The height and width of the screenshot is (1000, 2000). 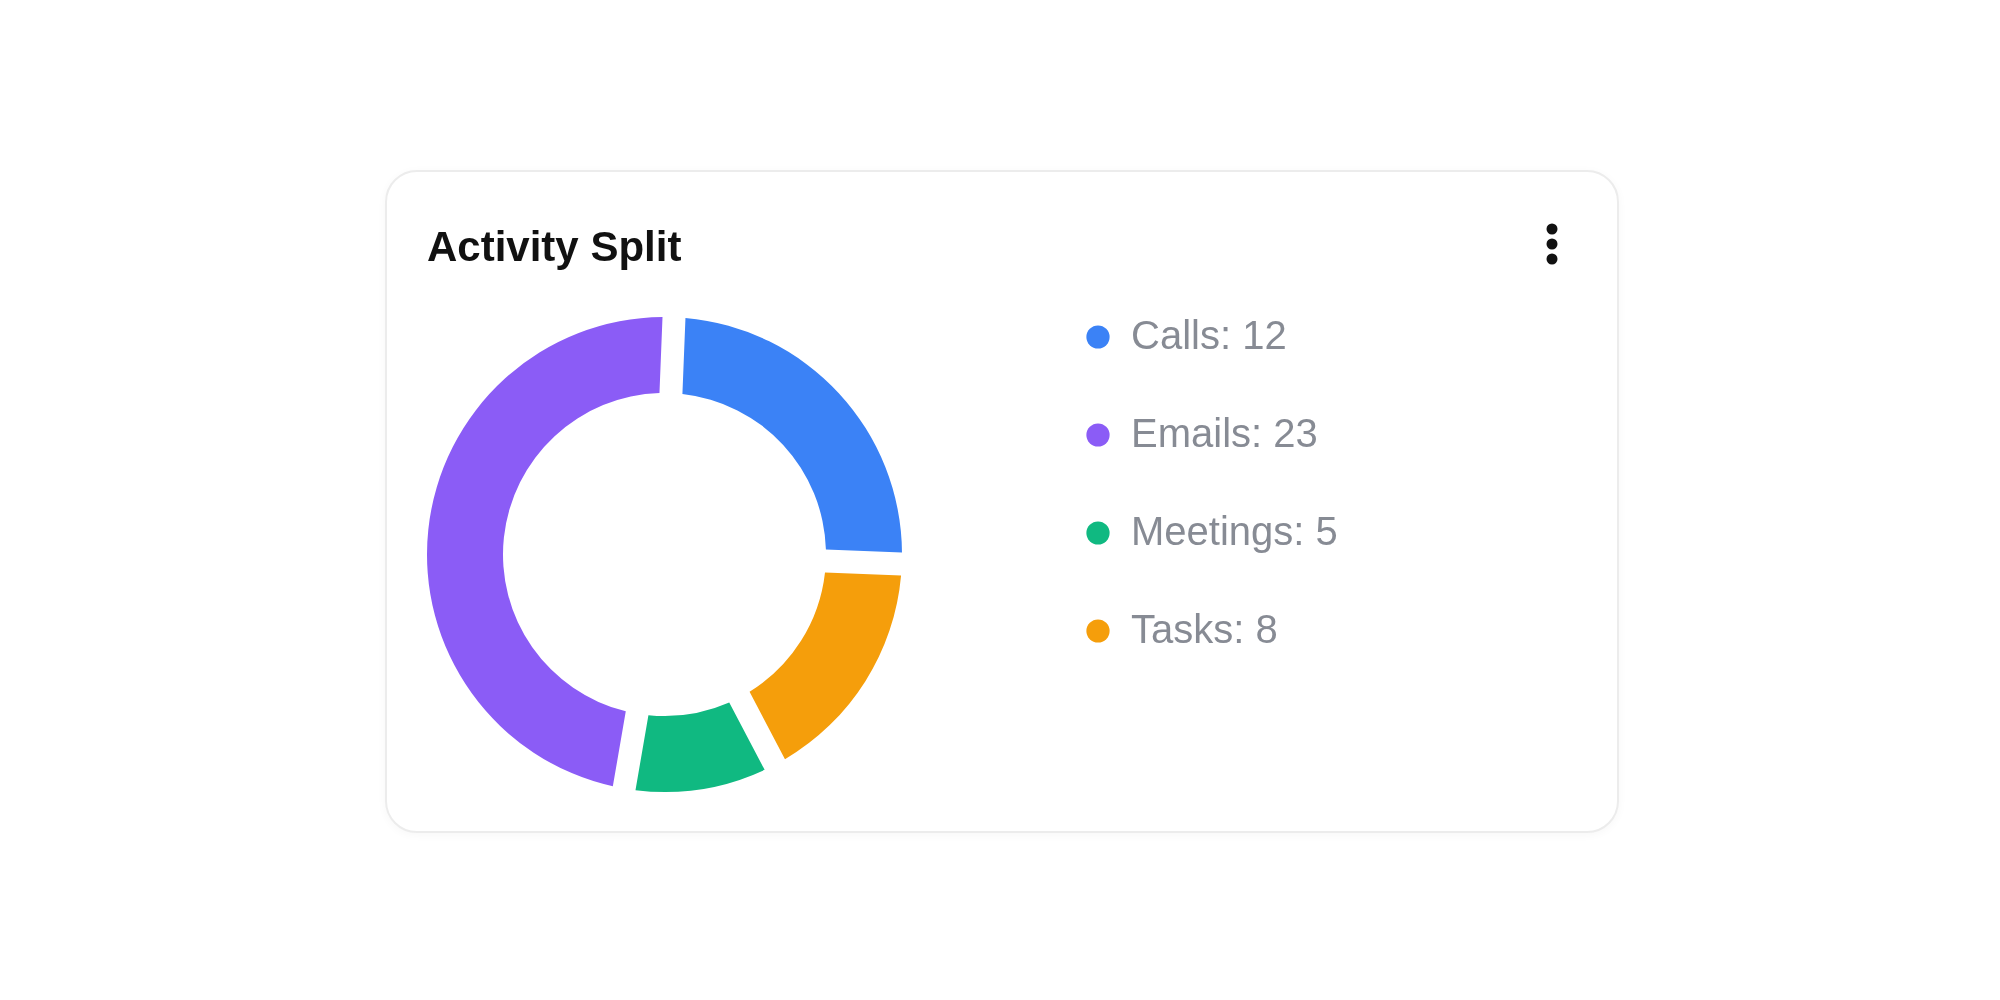 I want to click on legend-label: Emails: 23, so click(x=1224, y=433).